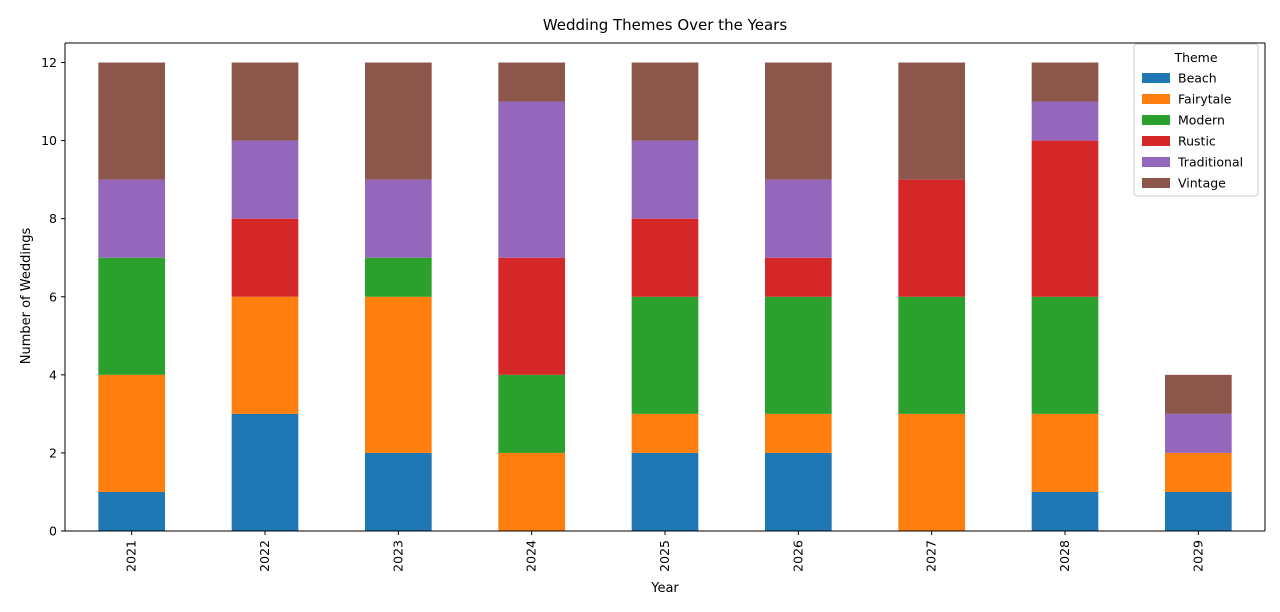 This screenshot has width=1280, height=612. I want to click on x-tick-label: 2025, so click(664, 556).